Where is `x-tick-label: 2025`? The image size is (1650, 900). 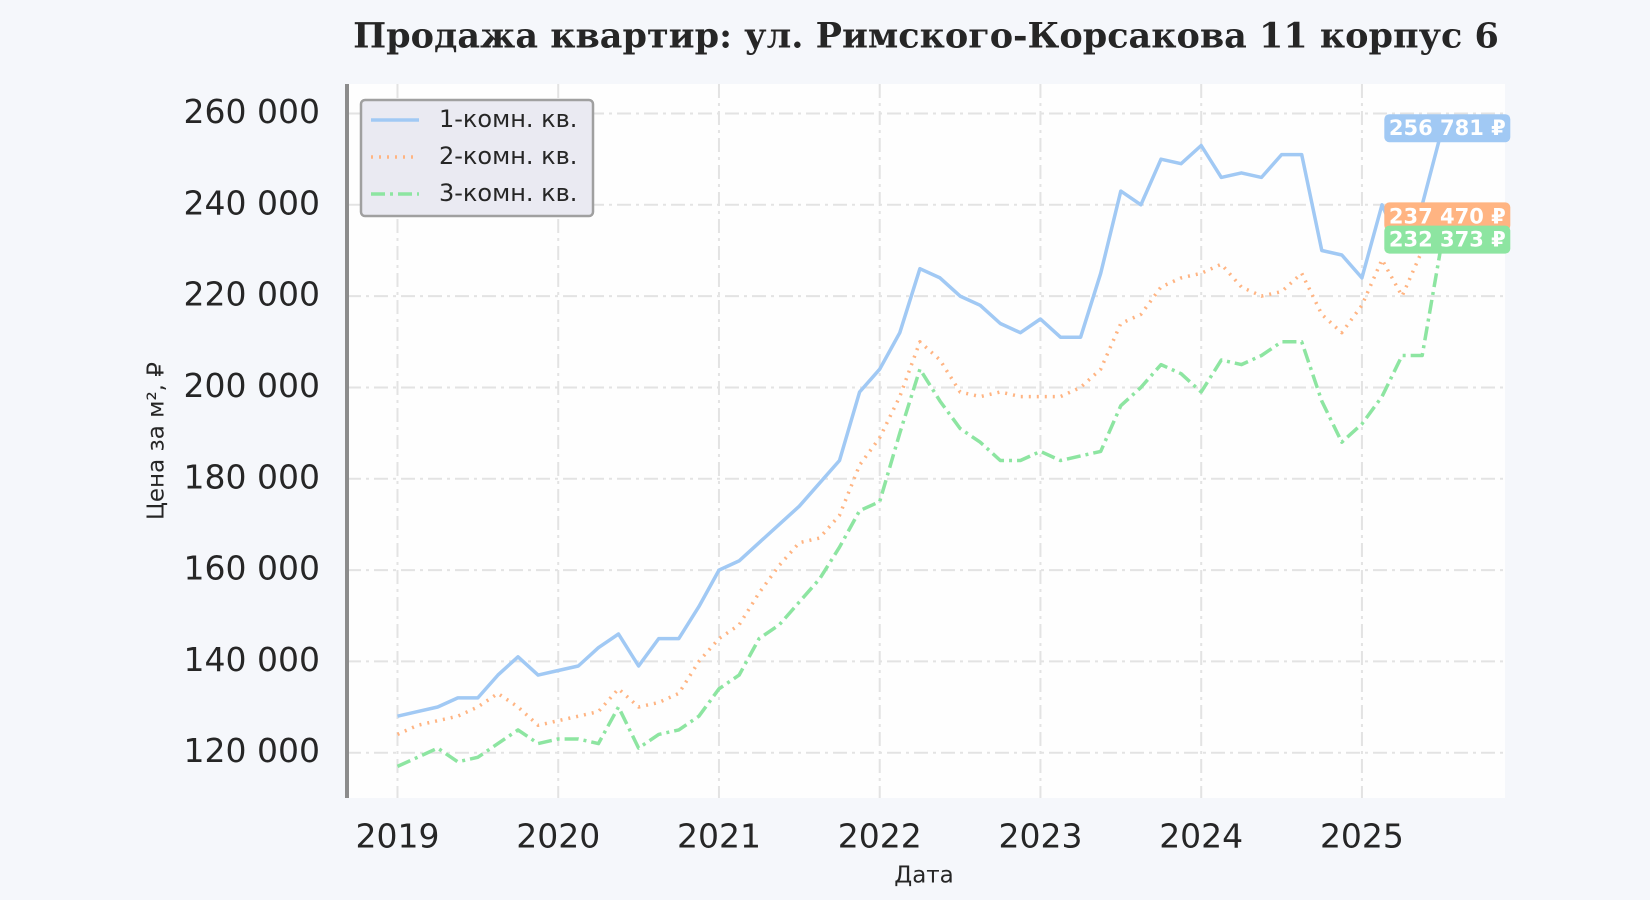 x-tick-label: 2025 is located at coordinates (1362, 836).